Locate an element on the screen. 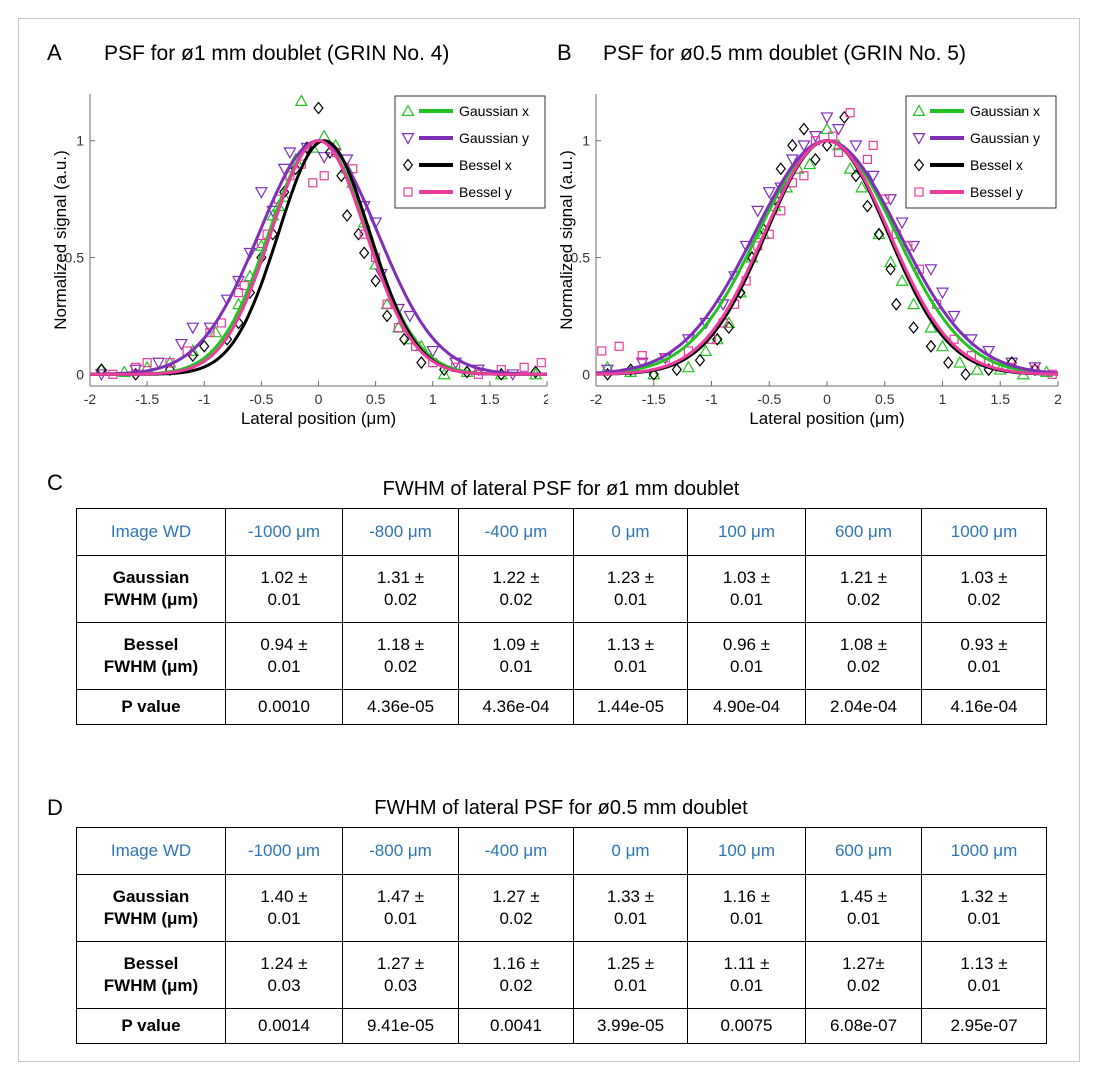 The height and width of the screenshot is (1080, 1099). legend-box is located at coordinates (470, 152).